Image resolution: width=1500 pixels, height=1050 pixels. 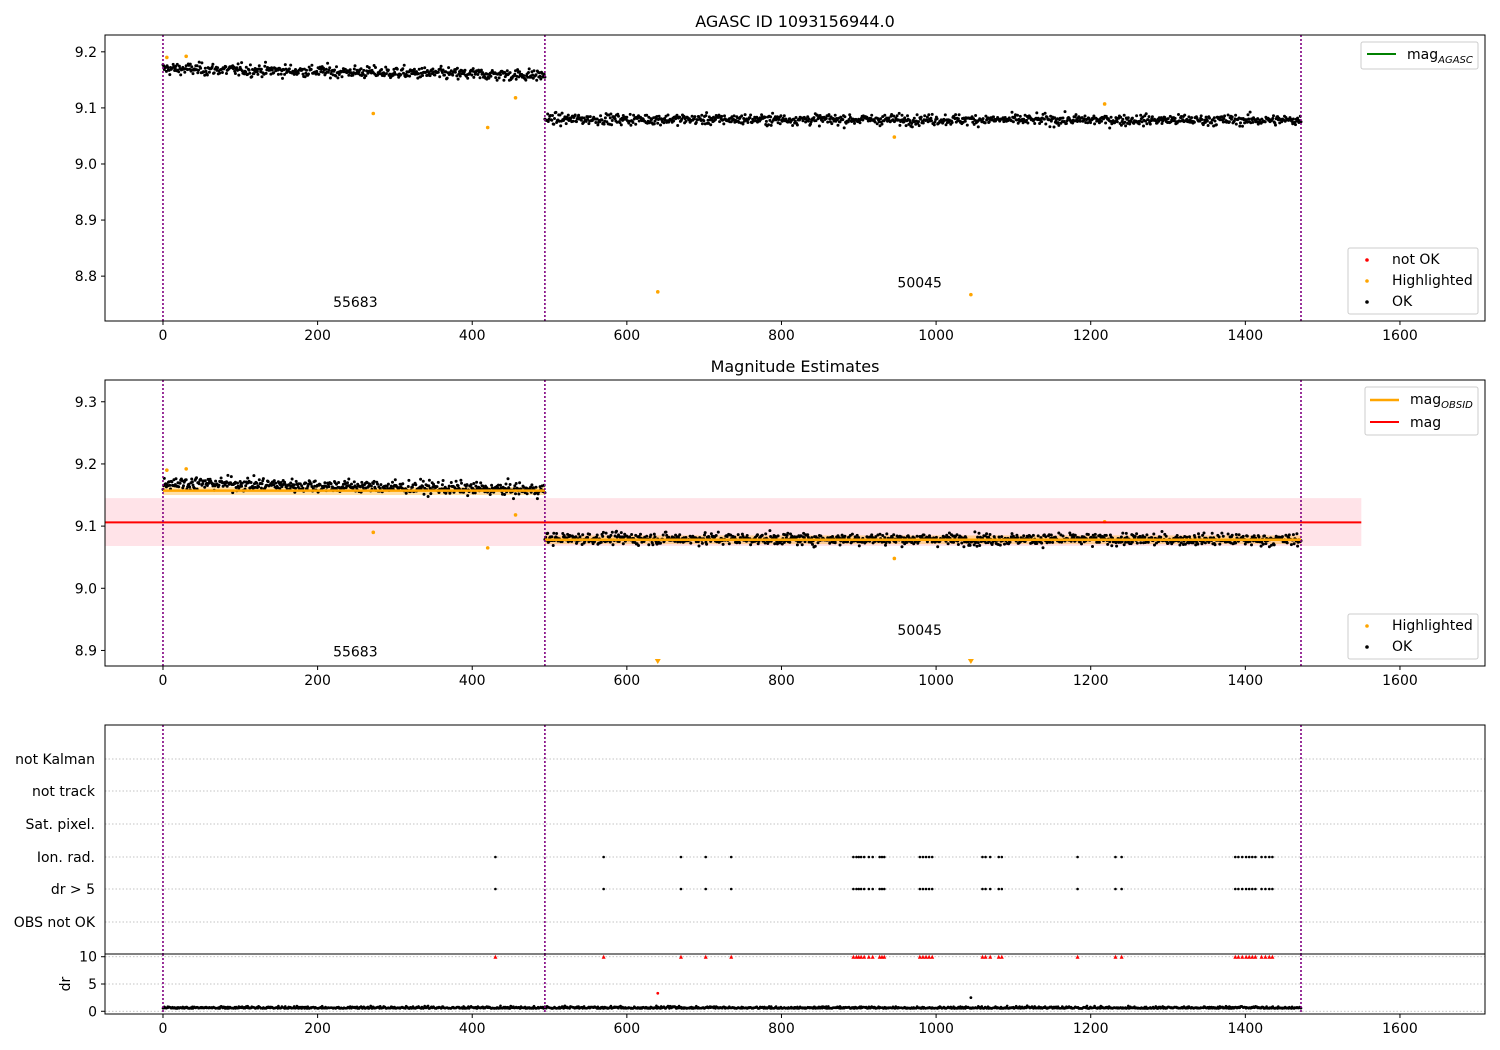 What do you see at coordinates (936, 336) in the screenshot?
I see `x-tick-label: 1000` at bounding box center [936, 336].